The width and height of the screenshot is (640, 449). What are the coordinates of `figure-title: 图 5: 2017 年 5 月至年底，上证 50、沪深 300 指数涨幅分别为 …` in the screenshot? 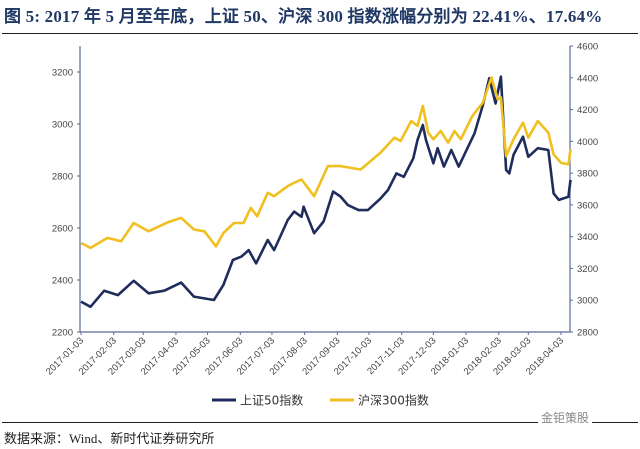 It's located at (303, 16).